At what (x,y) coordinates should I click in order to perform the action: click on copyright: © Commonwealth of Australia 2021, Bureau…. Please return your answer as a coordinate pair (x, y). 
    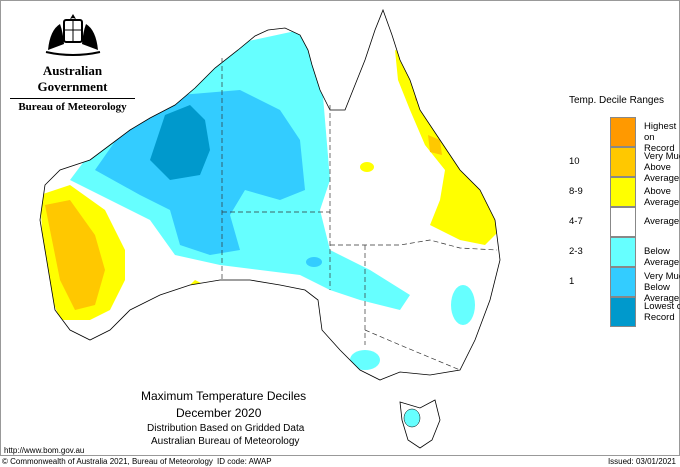
    Looking at the image, I should click on (107, 461).